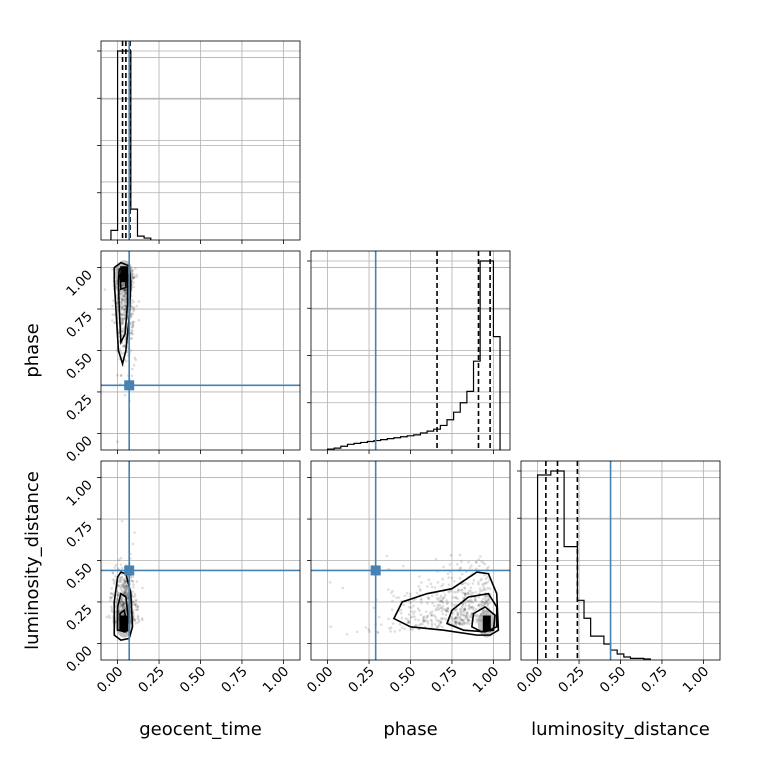 The image size is (760, 760). Describe the element at coordinates (79, 493) in the screenshot. I see `corr-geocent_time-luminosity_distance-ytick-label-4: 1.00` at that location.